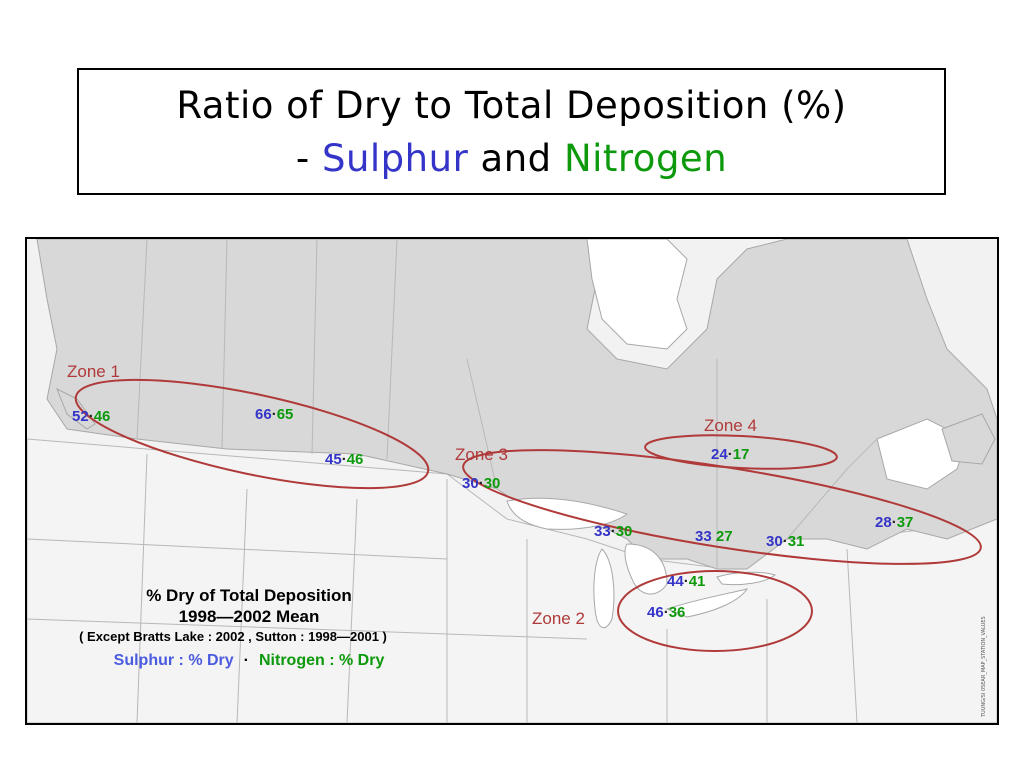 This screenshot has width=1024, height=768. I want to click on station-value: 30·31, so click(785, 541).